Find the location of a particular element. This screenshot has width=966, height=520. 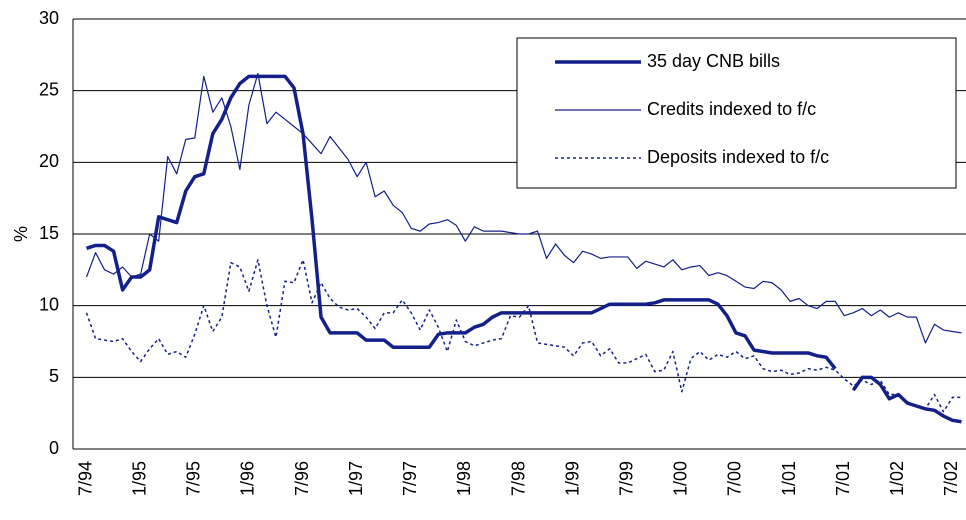

x-tick-label: 1/95 is located at coordinates (139, 478).